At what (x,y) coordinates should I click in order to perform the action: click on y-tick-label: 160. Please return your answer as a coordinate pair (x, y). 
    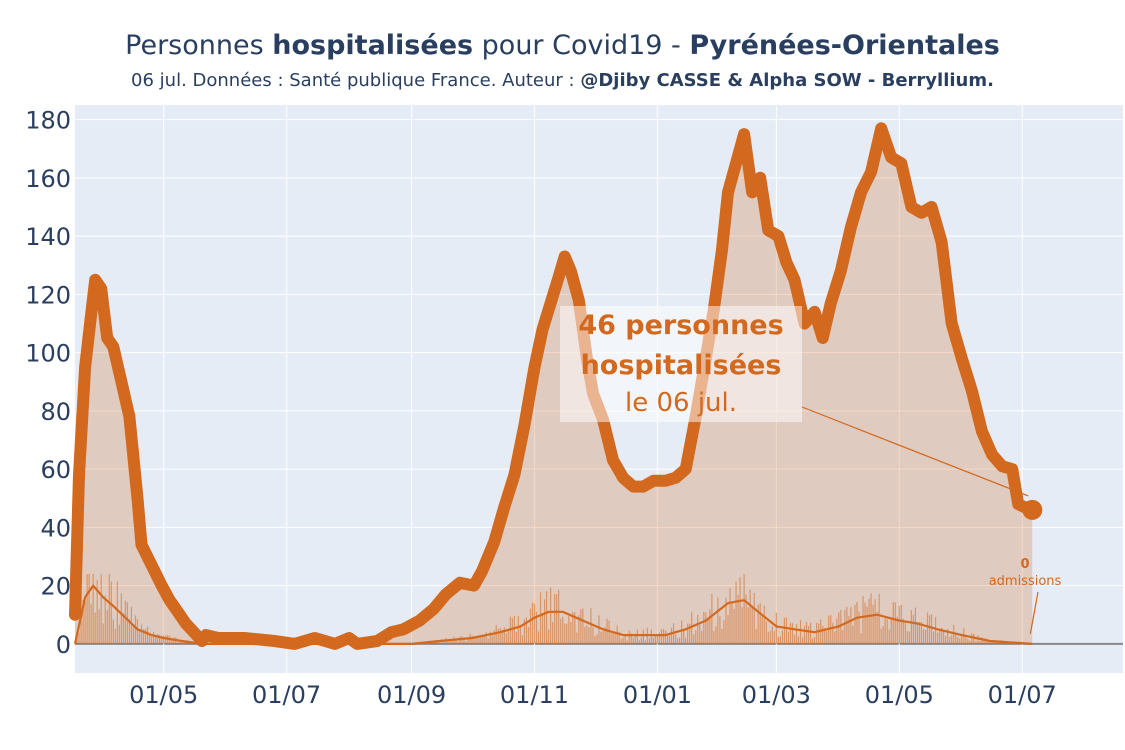
    Looking at the image, I should click on (48, 179).